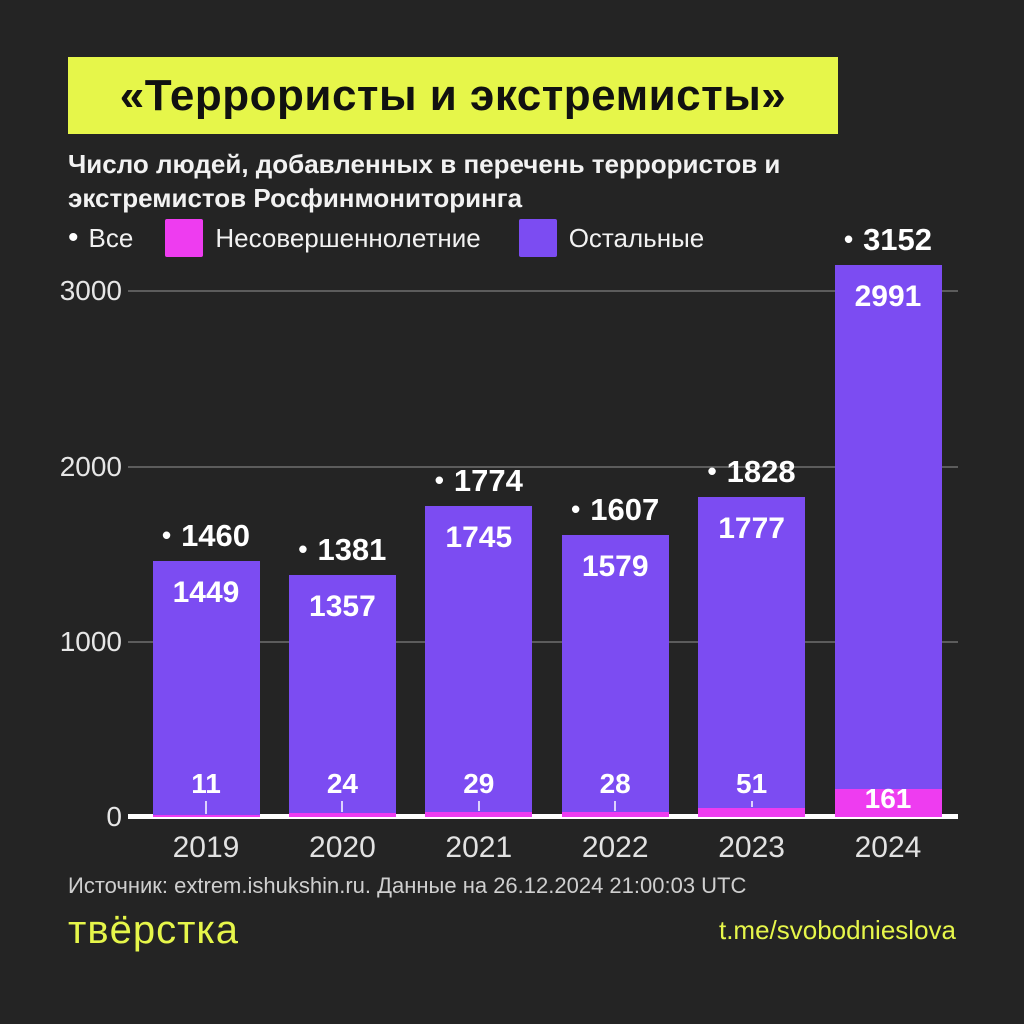  What do you see at coordinates (537, 238) in the screenshot?
I see `legend-swatch-others` at bounding box center [537, 238].